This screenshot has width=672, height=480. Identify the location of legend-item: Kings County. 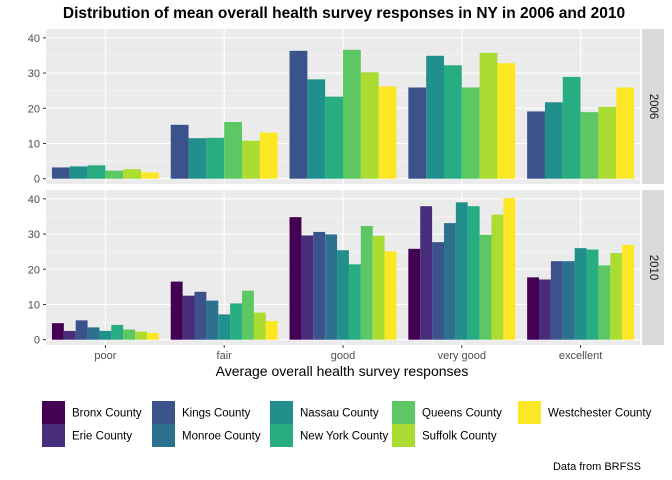
(201, 412).